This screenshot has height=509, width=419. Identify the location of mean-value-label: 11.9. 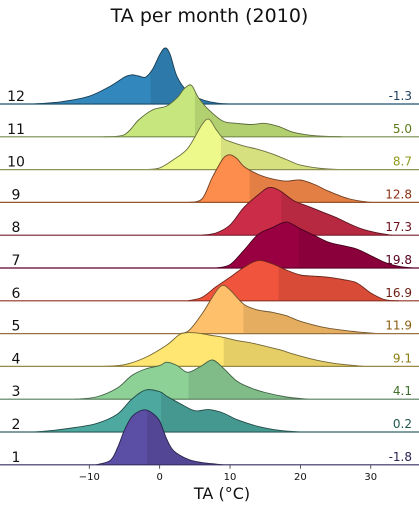
(398, 326).